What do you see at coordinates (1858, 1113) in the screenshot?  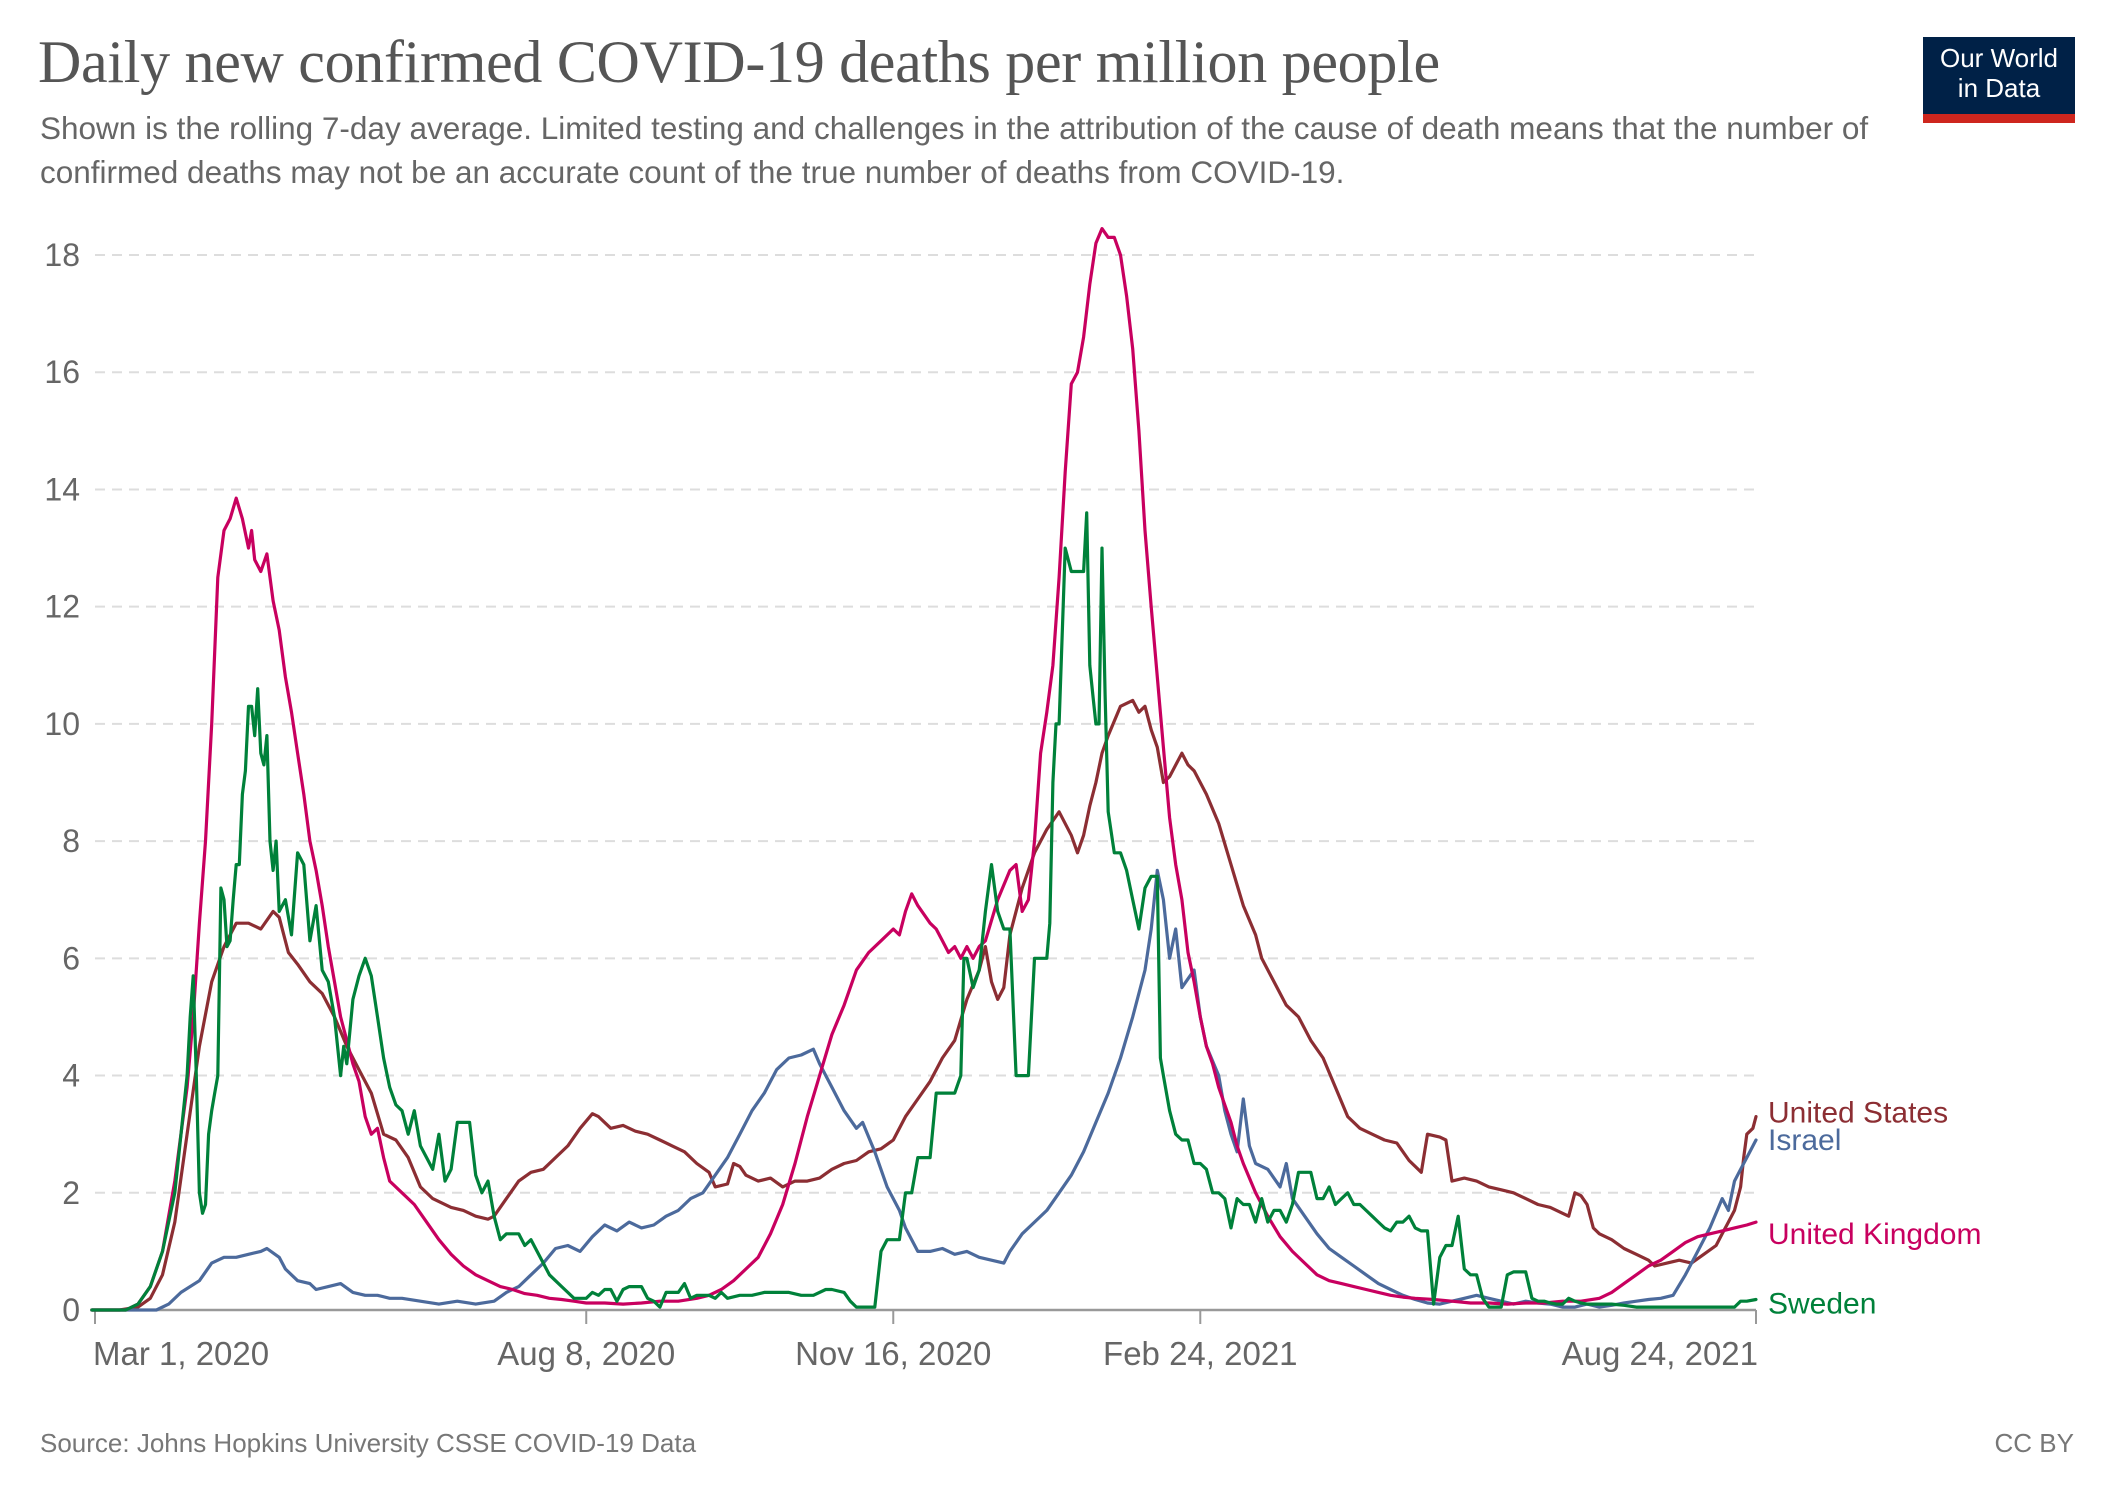 I see `legend-label-united-states: United States` at bounding box center [1858, 1113].